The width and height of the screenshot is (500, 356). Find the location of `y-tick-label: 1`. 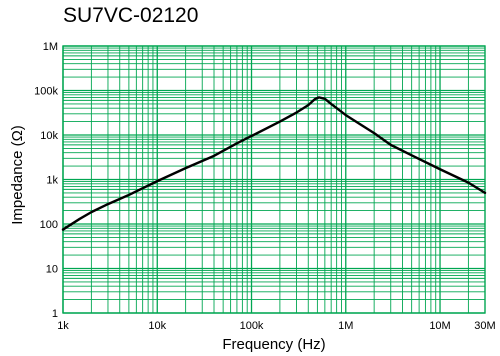

y-tick-label: 1 is located at coordinates (55, 314).